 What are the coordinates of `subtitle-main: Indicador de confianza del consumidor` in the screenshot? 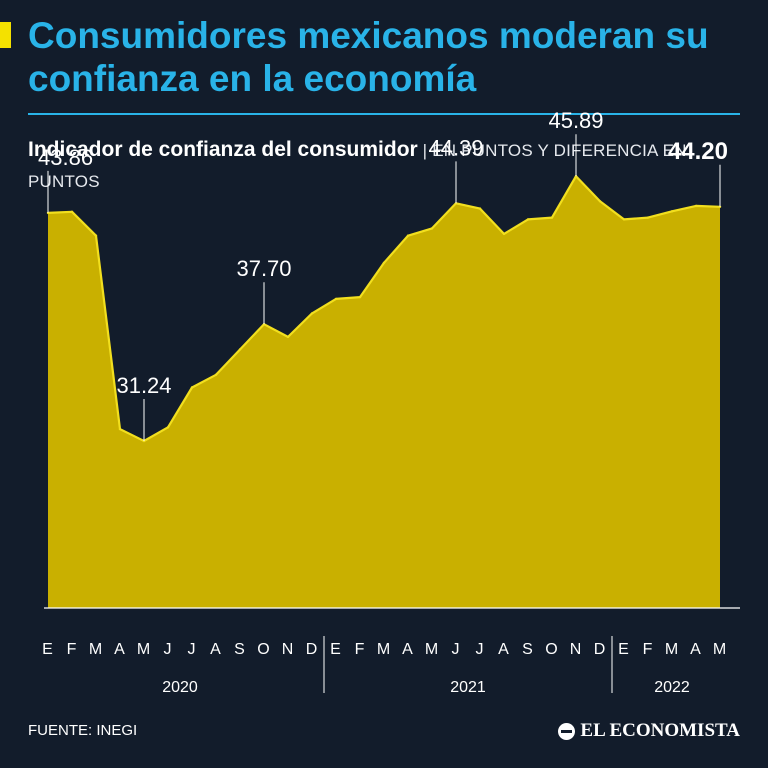 It's located at (223, 149).